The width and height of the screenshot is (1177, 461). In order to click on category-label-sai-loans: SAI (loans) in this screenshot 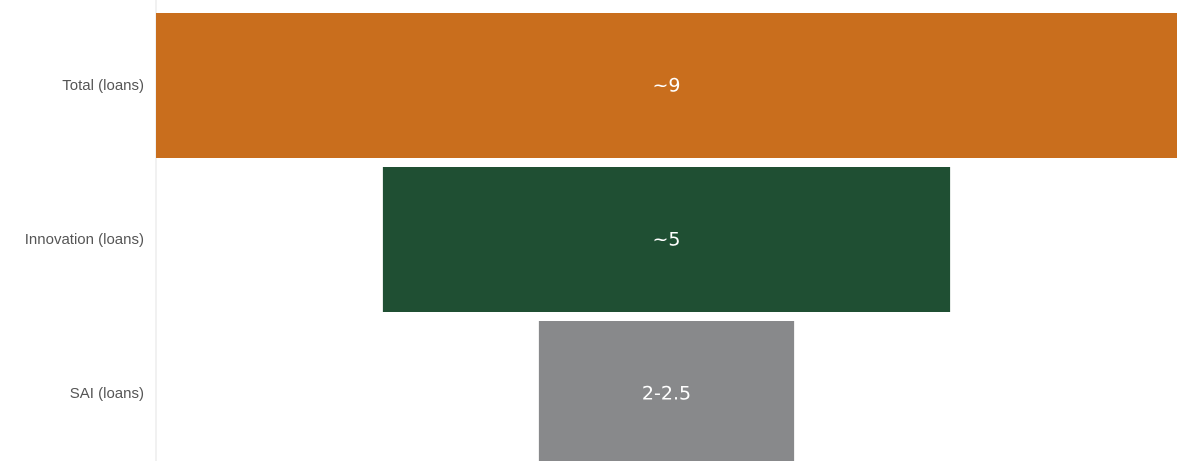, I will do `click(107, 393)`.